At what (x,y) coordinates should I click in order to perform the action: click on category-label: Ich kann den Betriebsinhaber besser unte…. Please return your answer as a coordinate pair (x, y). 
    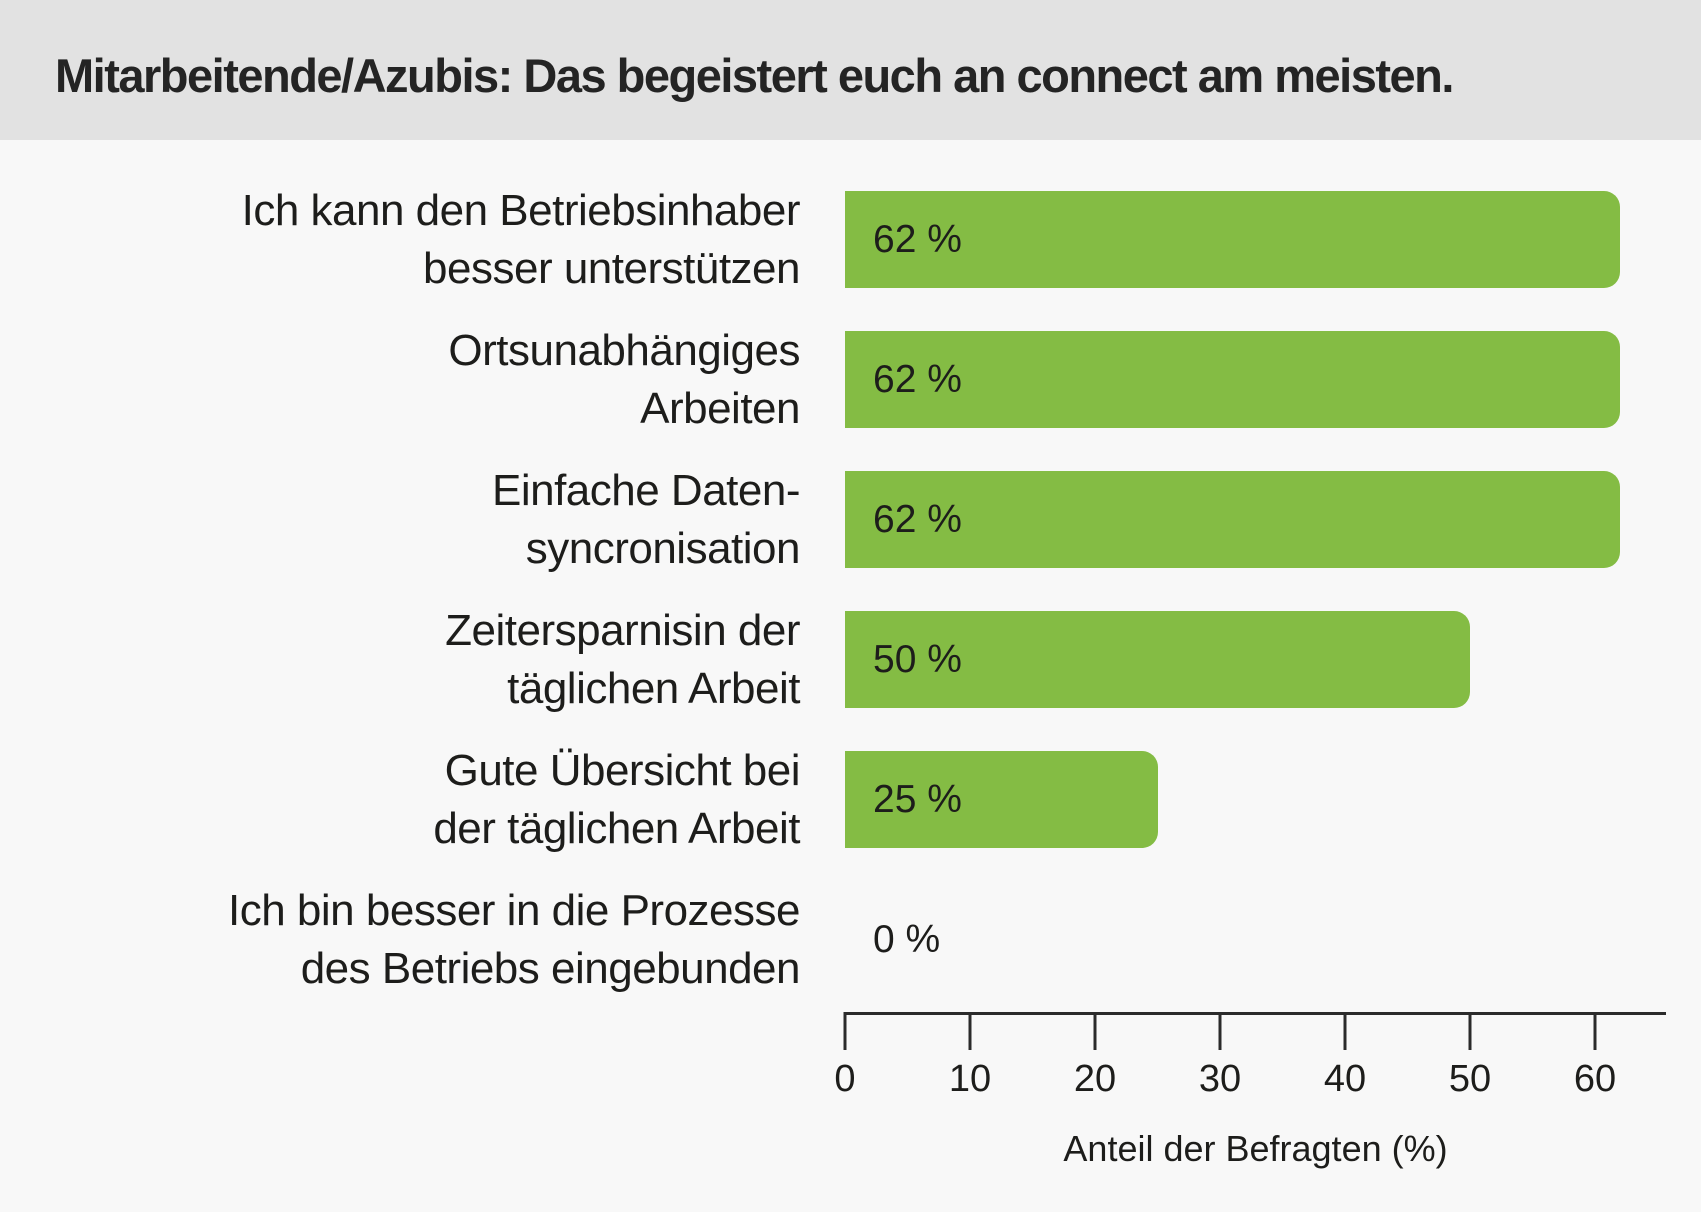
    Looking at the image, I should click on (521, 239).